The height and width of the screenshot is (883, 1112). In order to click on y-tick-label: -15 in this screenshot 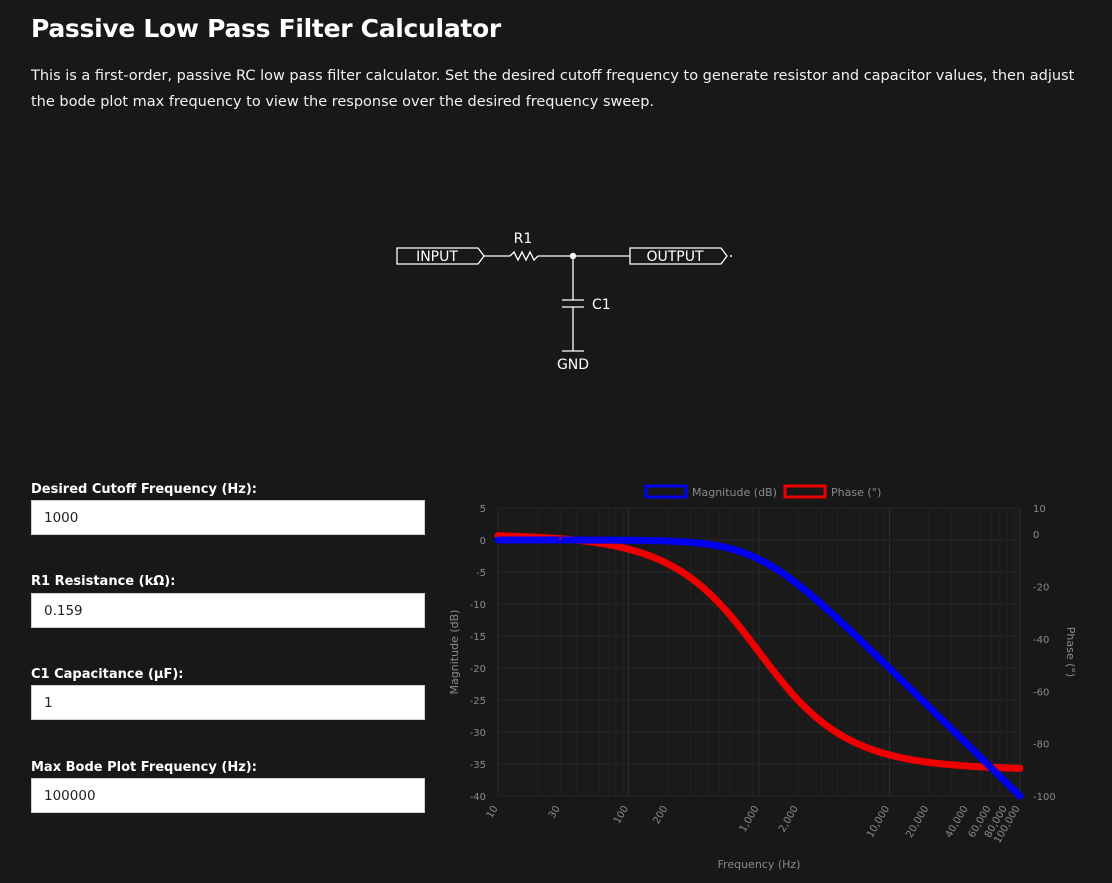, I will do `click(478, 637)`.